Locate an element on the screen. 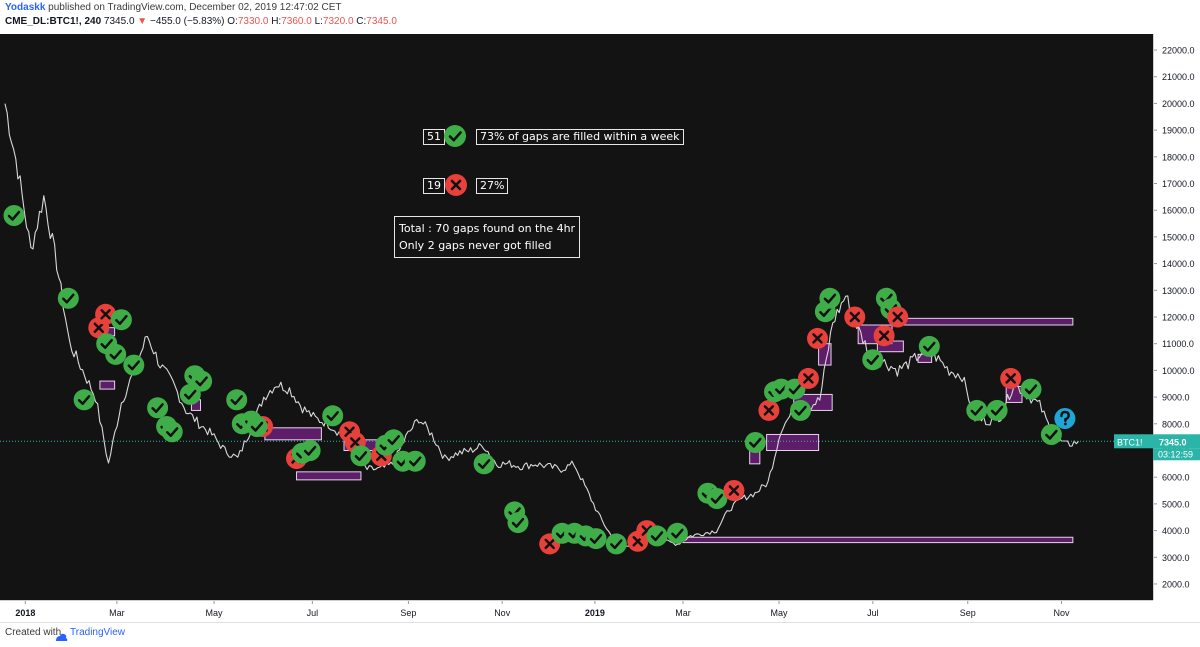  never-filled-text: Only 2 gaps never got filled is located at coordinates (475, 245).